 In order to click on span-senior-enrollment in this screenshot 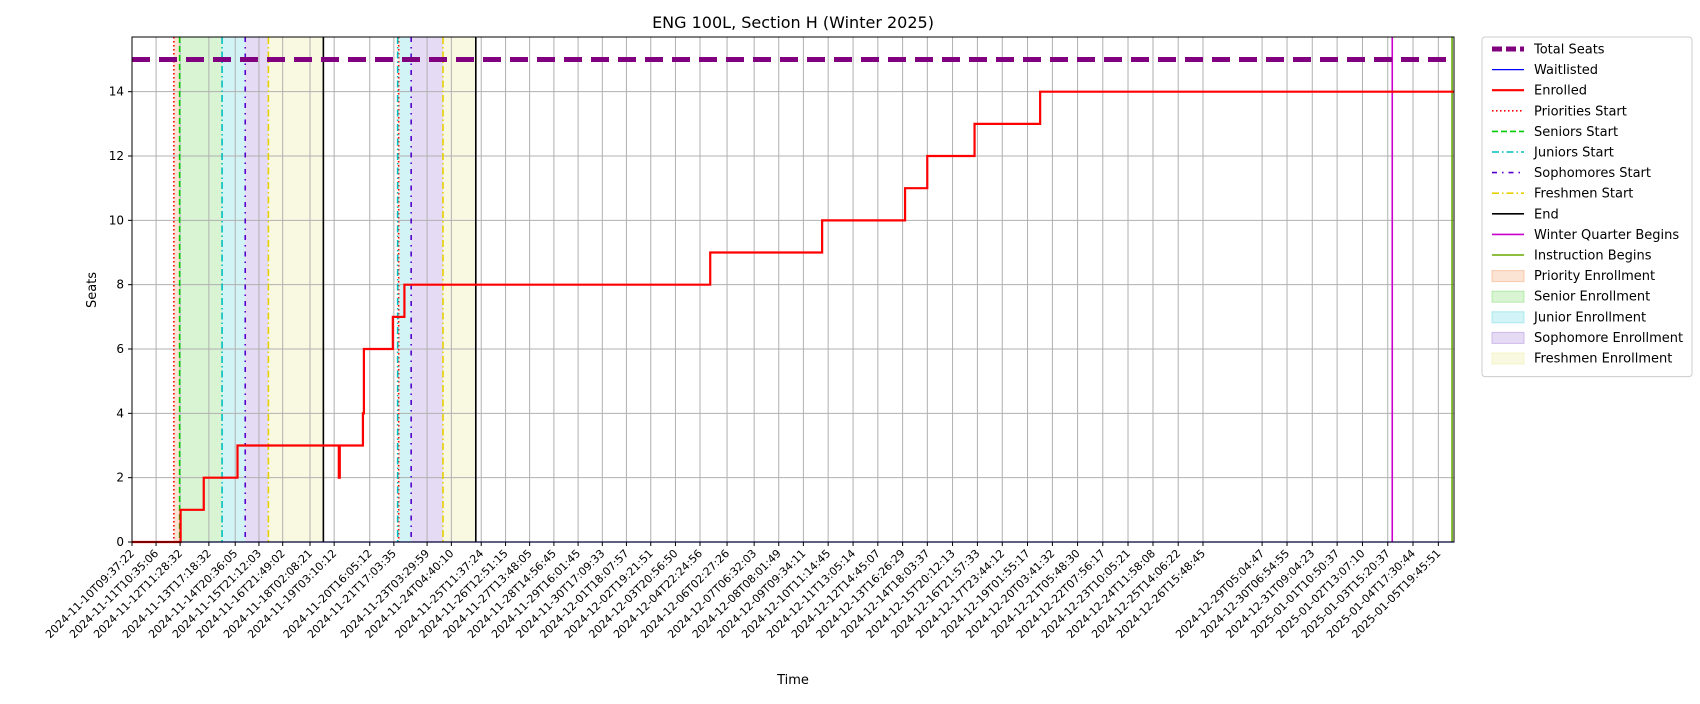, I will do `click(201, 289)`.